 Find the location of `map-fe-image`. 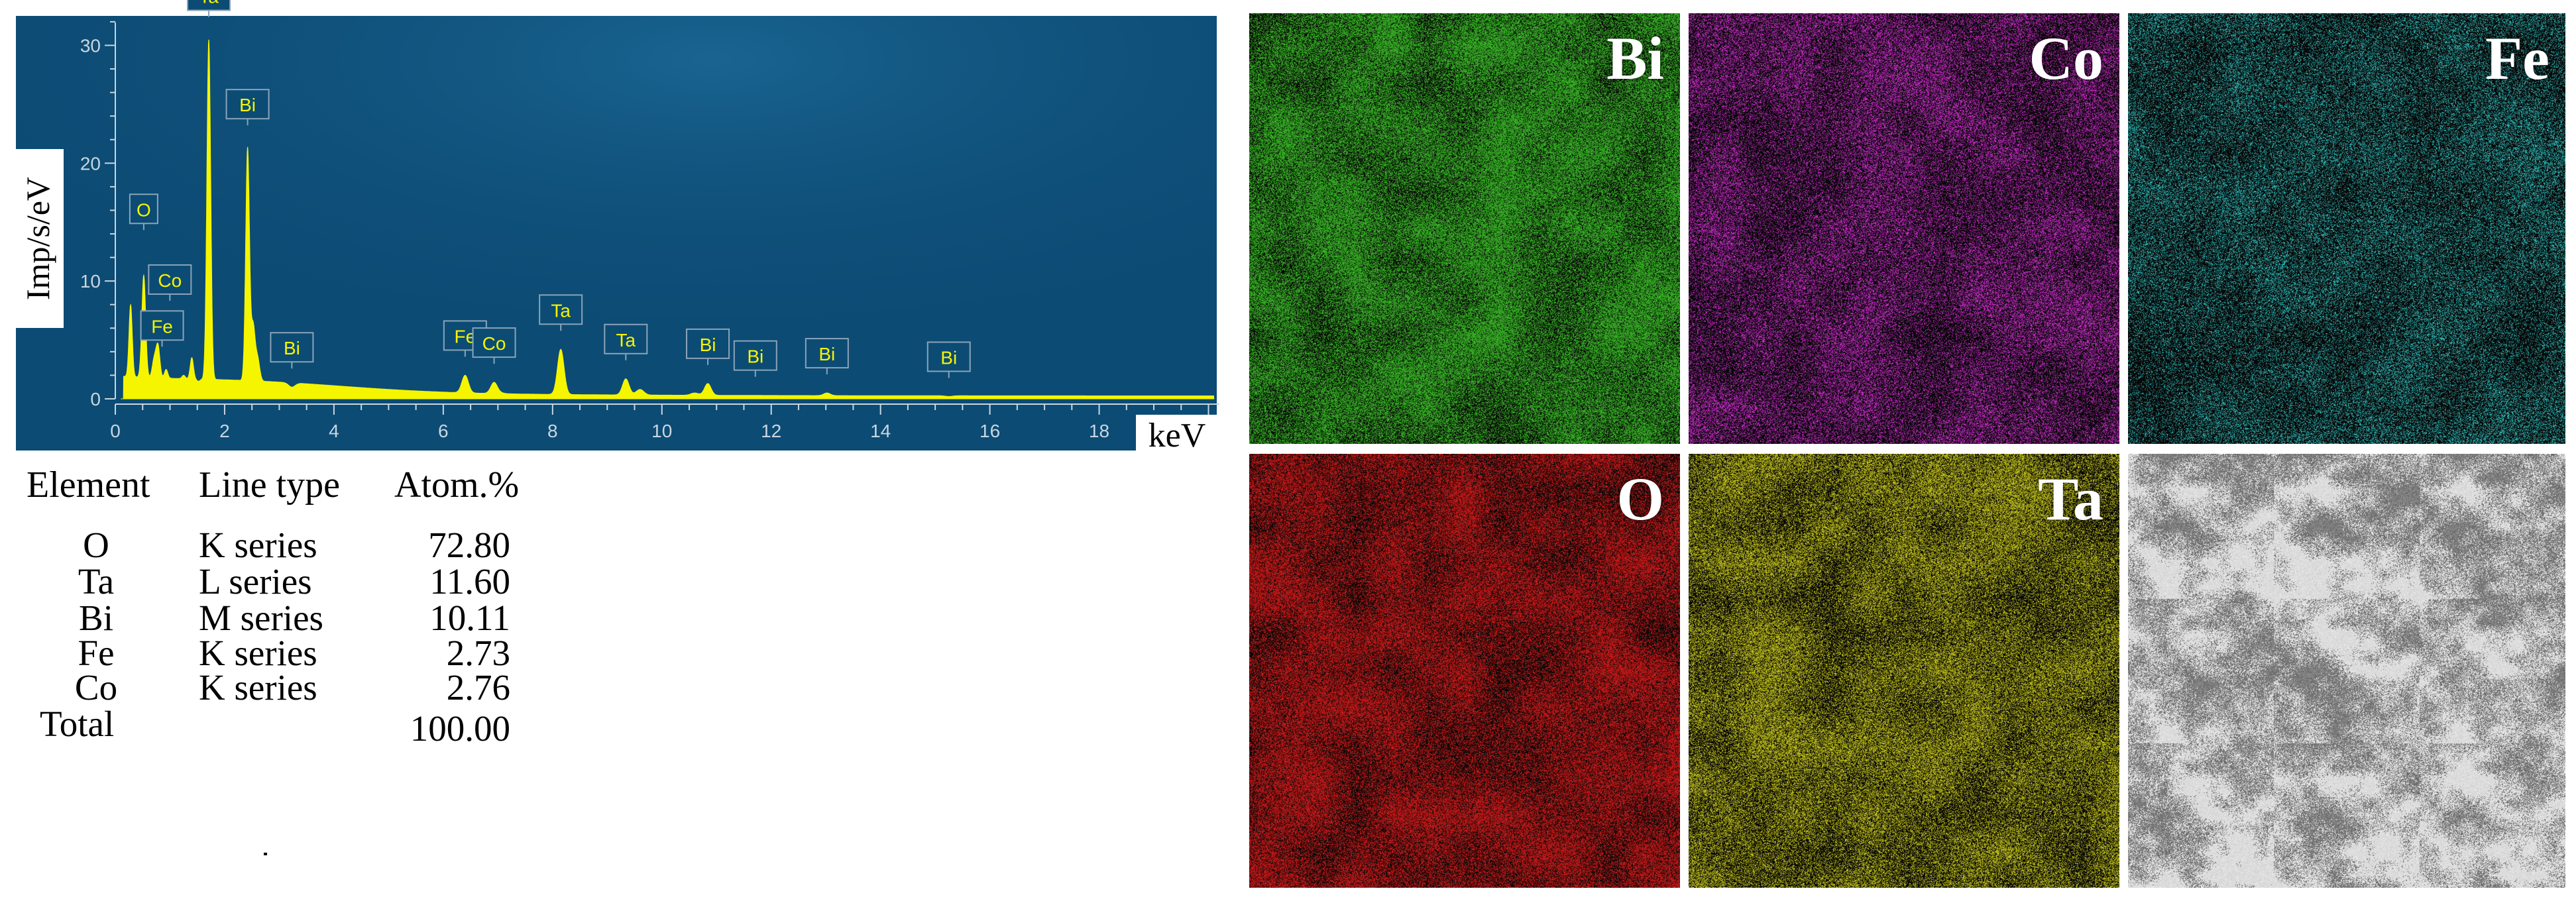

map-fe-image is located at coordinates (2346, 229).